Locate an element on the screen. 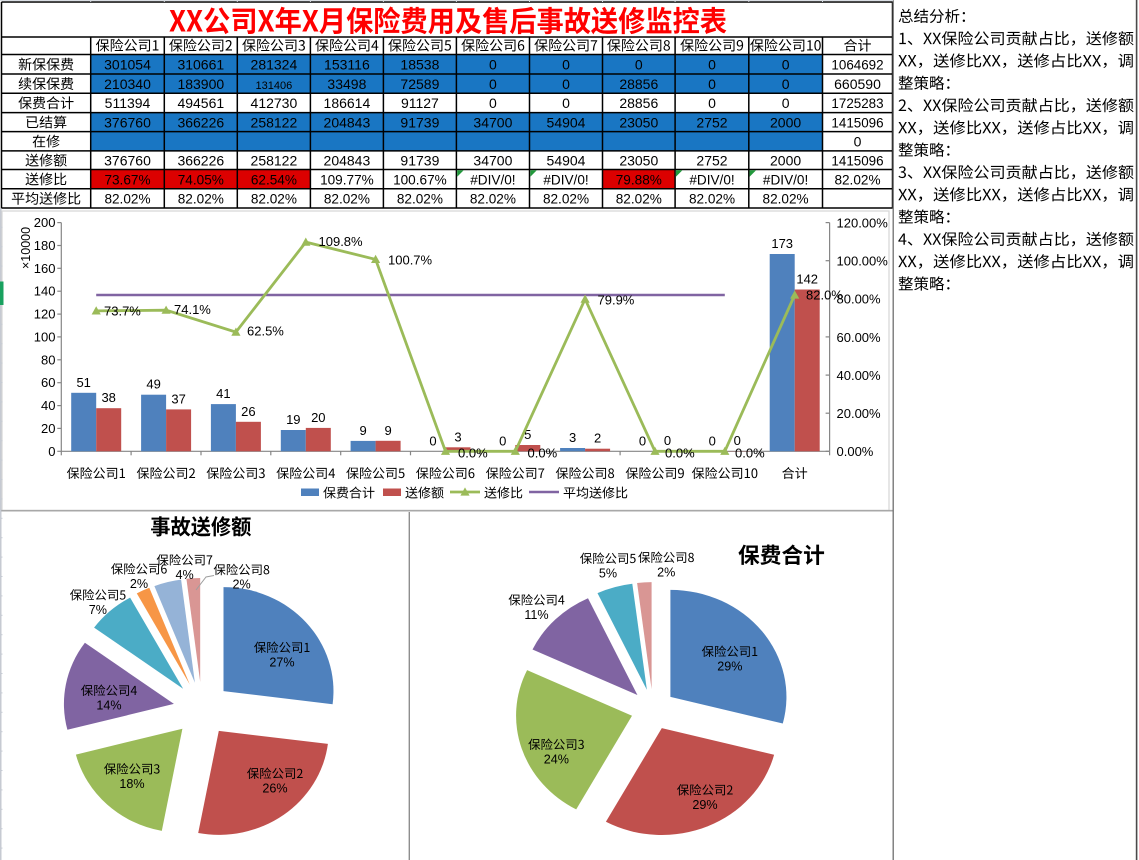 This screenshot has width=1139, height=860. svg-text: 7% is located at coordinates (98, 610).